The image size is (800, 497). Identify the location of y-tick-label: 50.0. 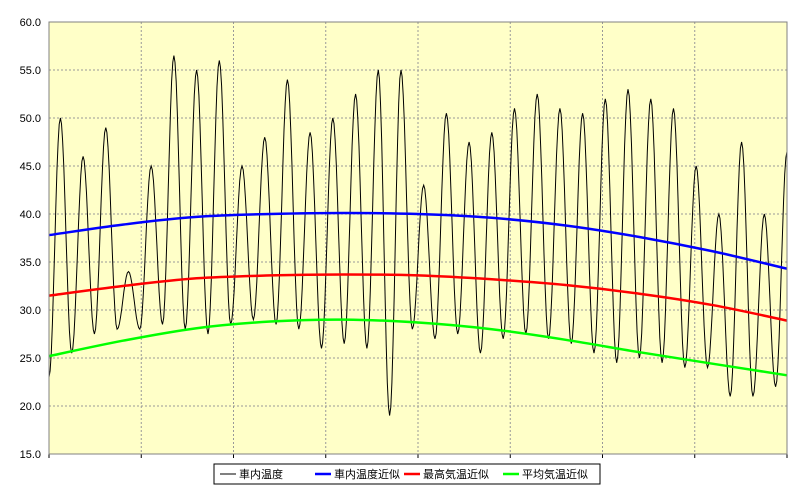
(30, 119).